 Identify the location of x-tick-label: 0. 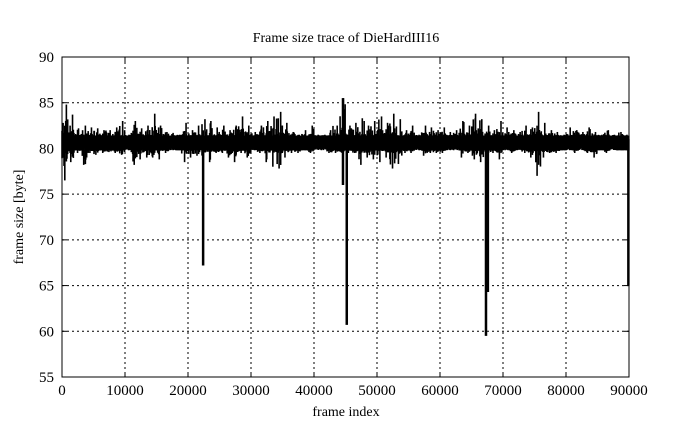
(62, 391).